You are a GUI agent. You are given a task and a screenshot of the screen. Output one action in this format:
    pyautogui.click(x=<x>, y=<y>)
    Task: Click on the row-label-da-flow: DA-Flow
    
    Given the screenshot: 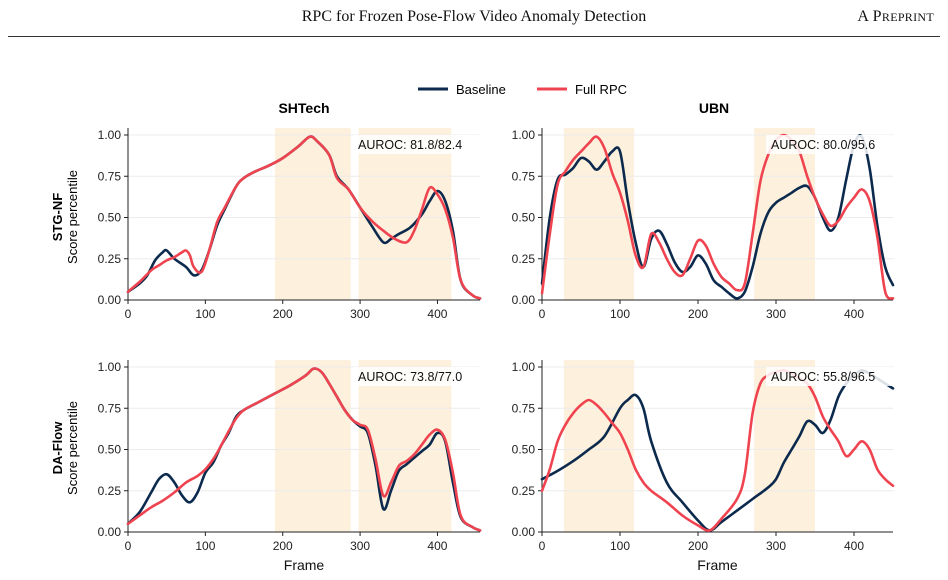 What is the action you would take?
    pyautogui.click(x=57, y=448)
    